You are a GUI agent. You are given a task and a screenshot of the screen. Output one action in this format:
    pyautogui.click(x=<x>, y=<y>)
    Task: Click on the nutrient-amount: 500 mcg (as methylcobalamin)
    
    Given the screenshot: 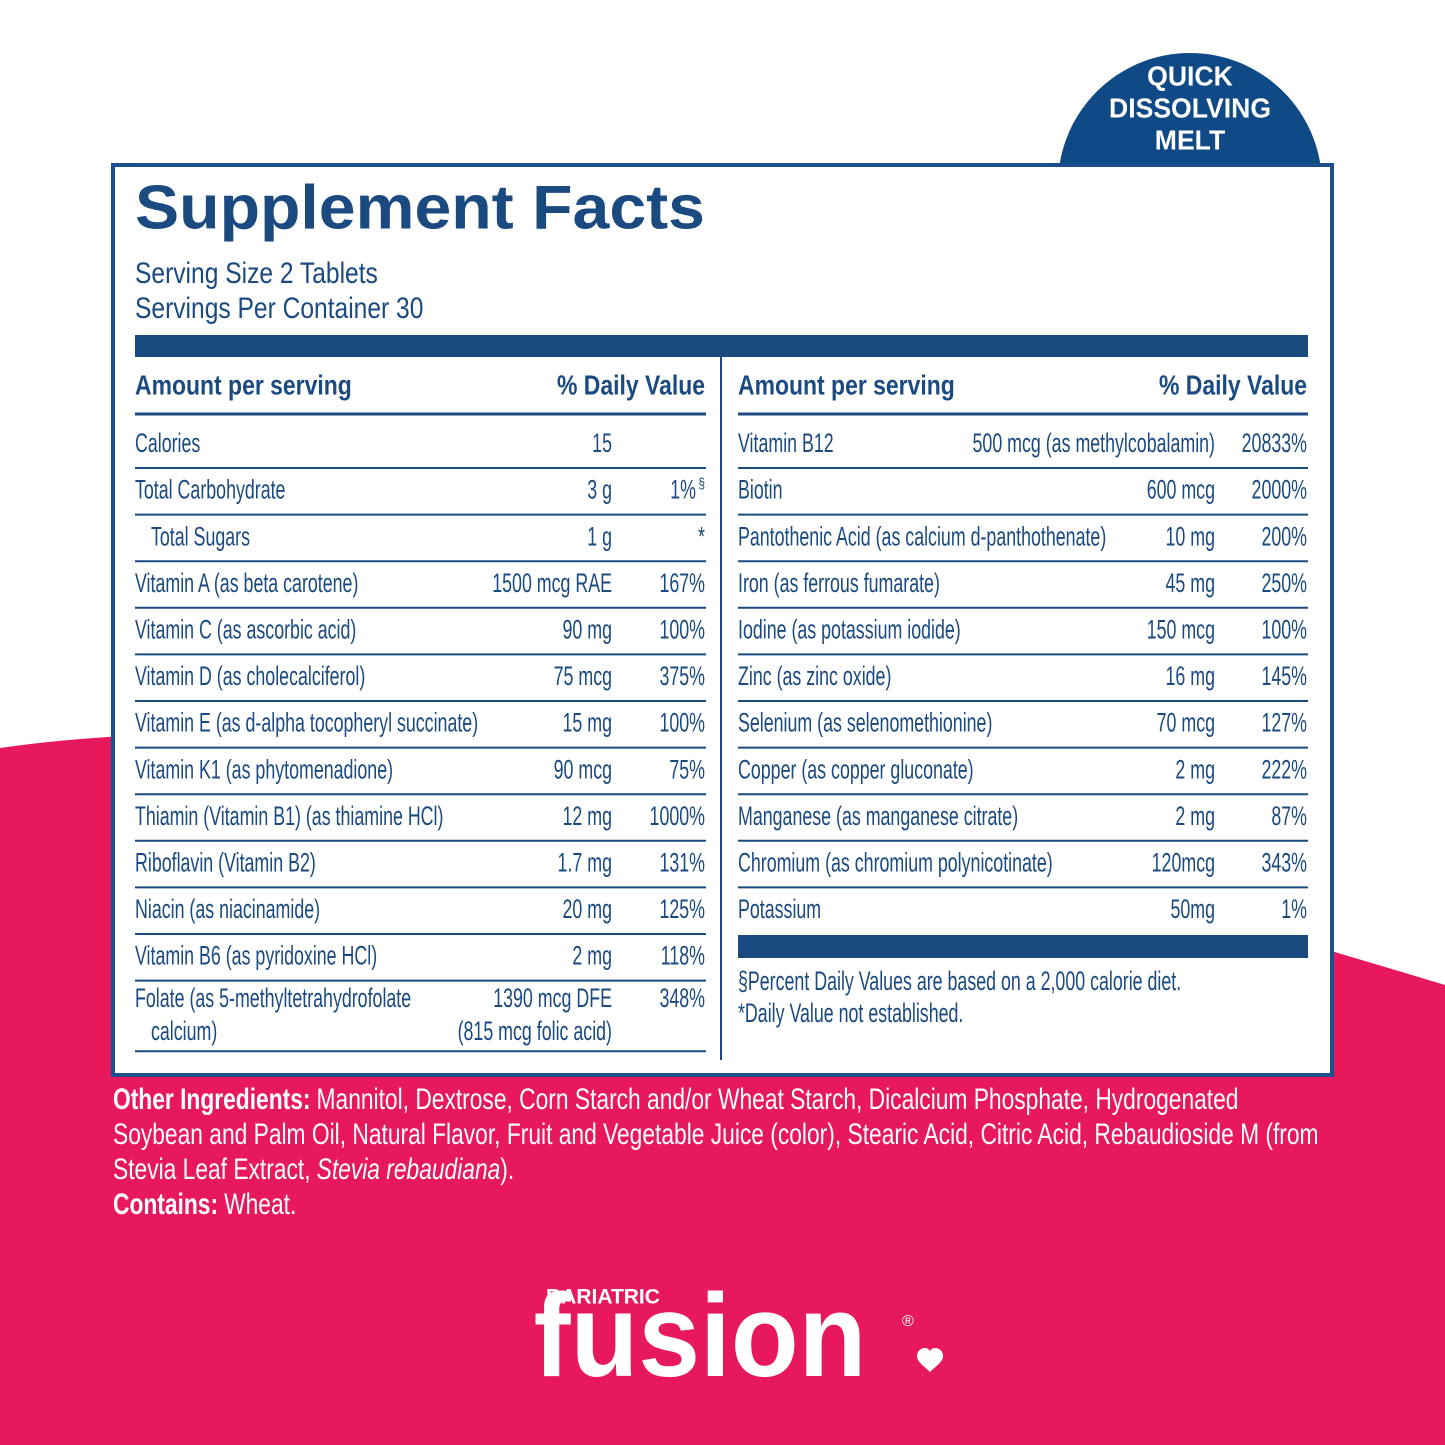 What is the action you would take?
    pyautogui.click(x=1094, y=442)
    